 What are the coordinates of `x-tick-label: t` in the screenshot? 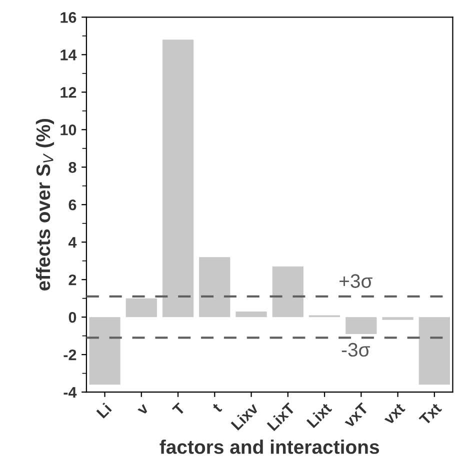 It's located at (217, 408).